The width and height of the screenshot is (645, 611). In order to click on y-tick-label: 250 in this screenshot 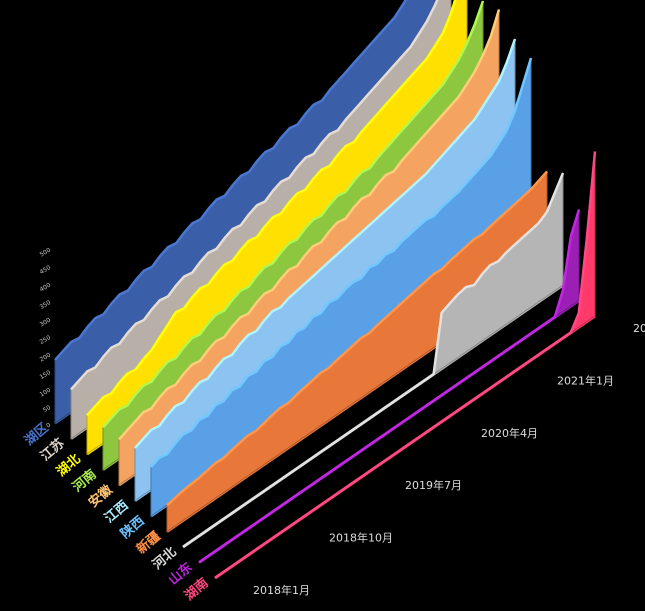, I will do `click(46, 340)`.